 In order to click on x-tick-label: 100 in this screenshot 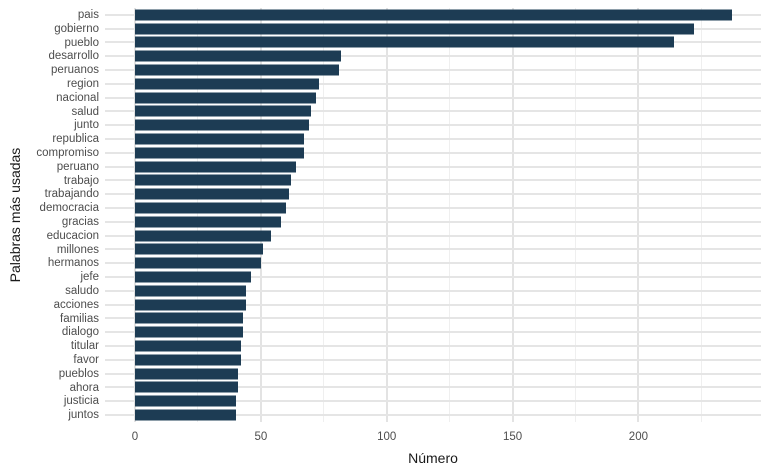, I will do `click(387, 437)`.